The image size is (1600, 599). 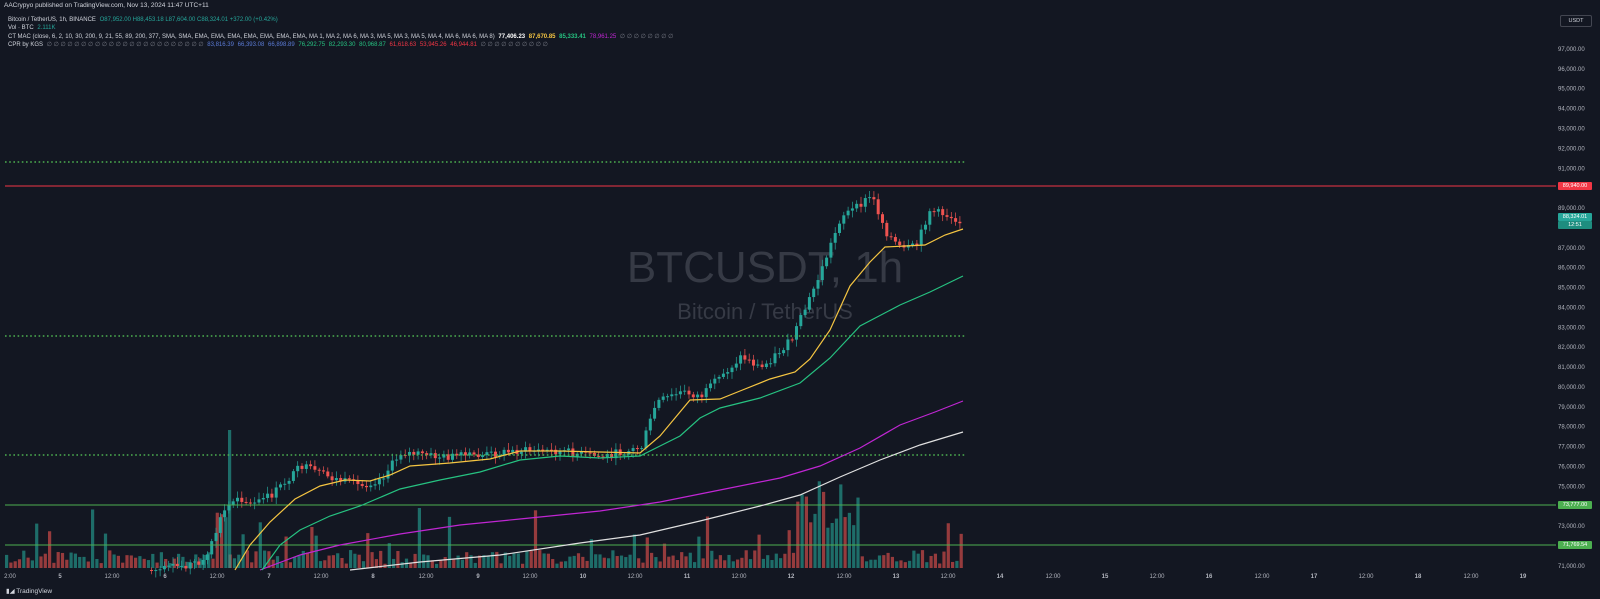 I want to click on legend-mac-value-3: 78,961.25, so click(x=603, y=37).